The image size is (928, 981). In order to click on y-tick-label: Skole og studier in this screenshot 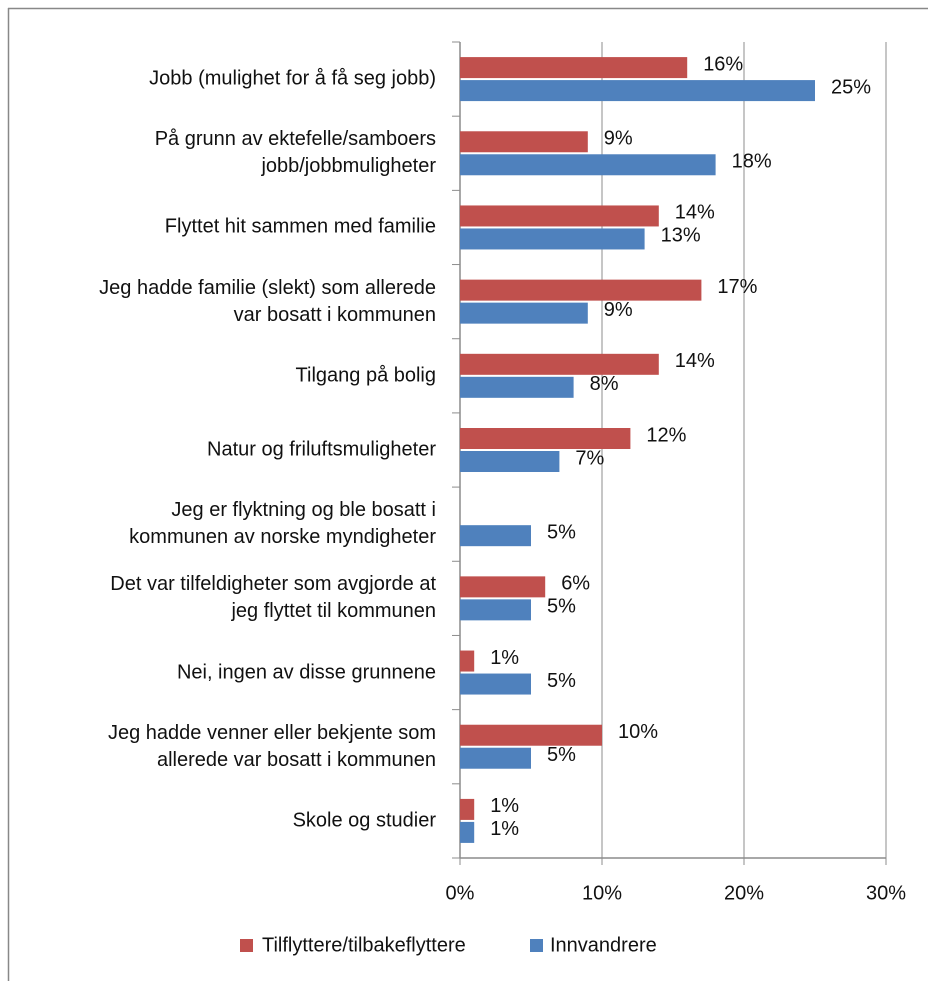, I will do `click(364, 820)`.